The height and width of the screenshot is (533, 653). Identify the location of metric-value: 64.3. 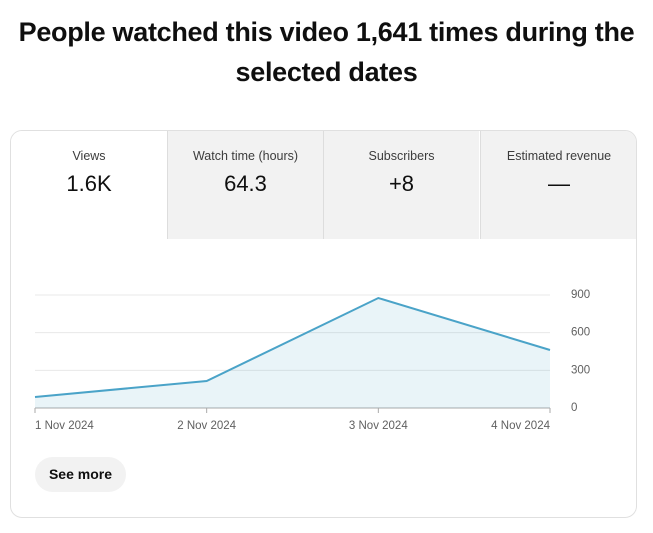
(245, 183).